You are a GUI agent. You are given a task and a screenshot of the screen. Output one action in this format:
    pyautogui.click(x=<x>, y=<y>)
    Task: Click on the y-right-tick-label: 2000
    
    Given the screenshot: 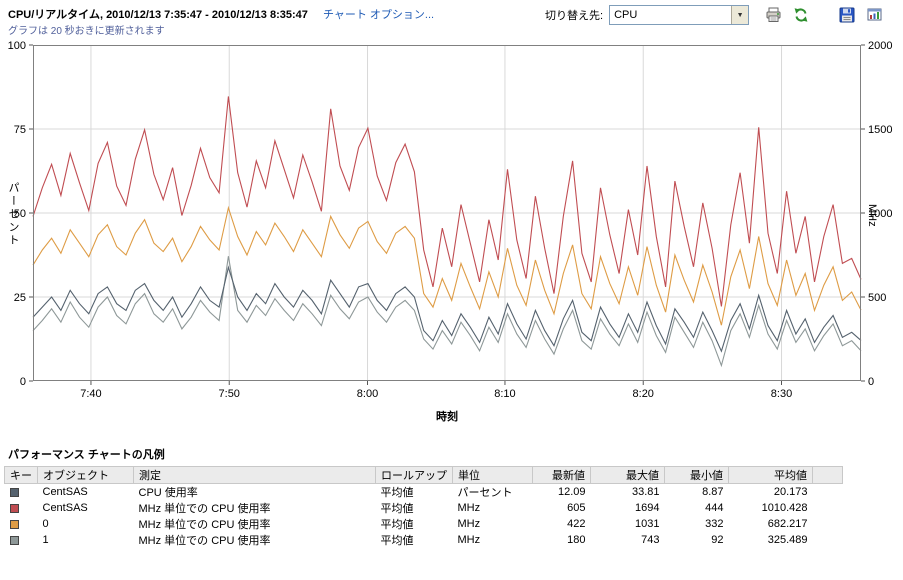 What is the action you would take?
    pyautogui.click(x=880, y=46)
    